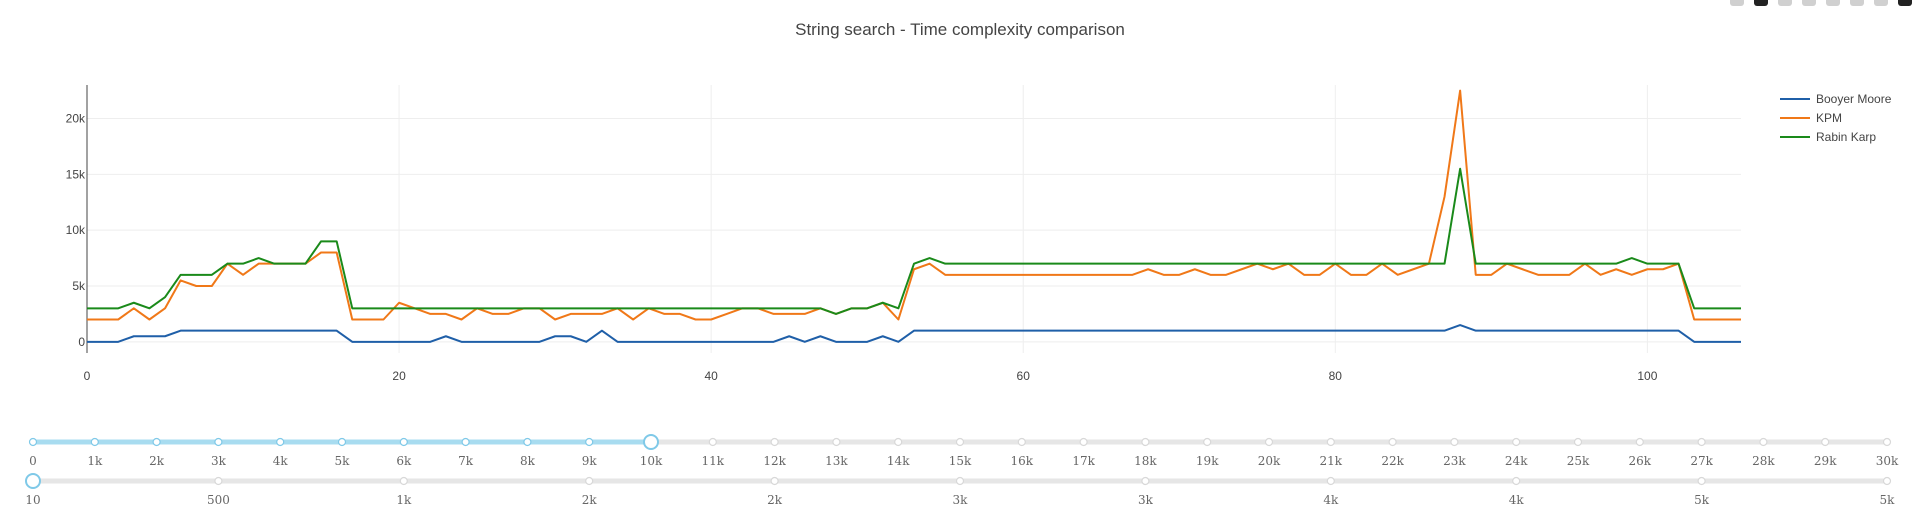 The image size is (1920, 526). What do you see at coordinates (1207, 461) in the screenshot?
I see `slider-step-label: 19k` at bounding box center [1207, 461].